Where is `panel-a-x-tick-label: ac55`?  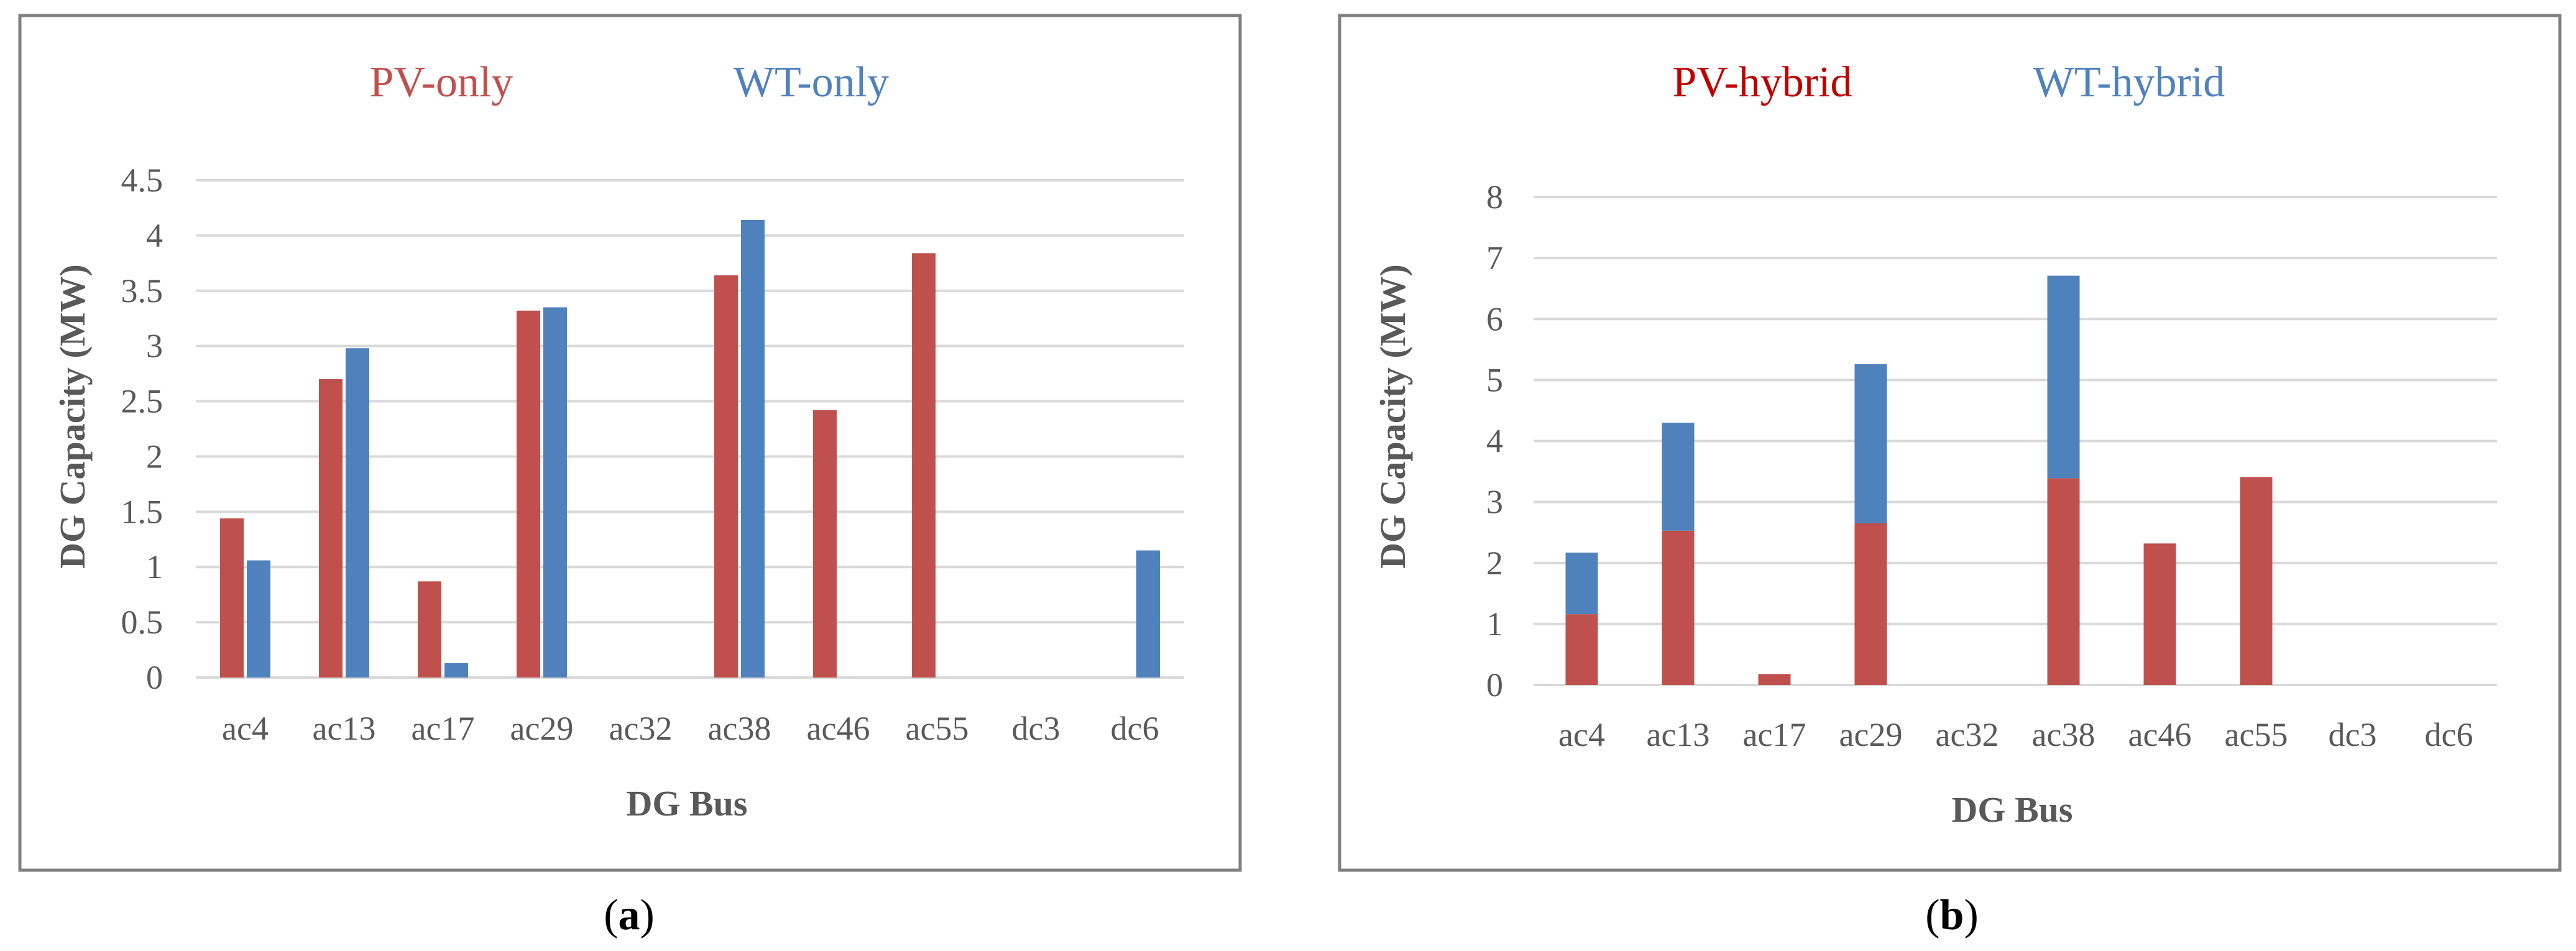 panel-a-x-tick-label: ac55 is located at coordinates (937, 729).